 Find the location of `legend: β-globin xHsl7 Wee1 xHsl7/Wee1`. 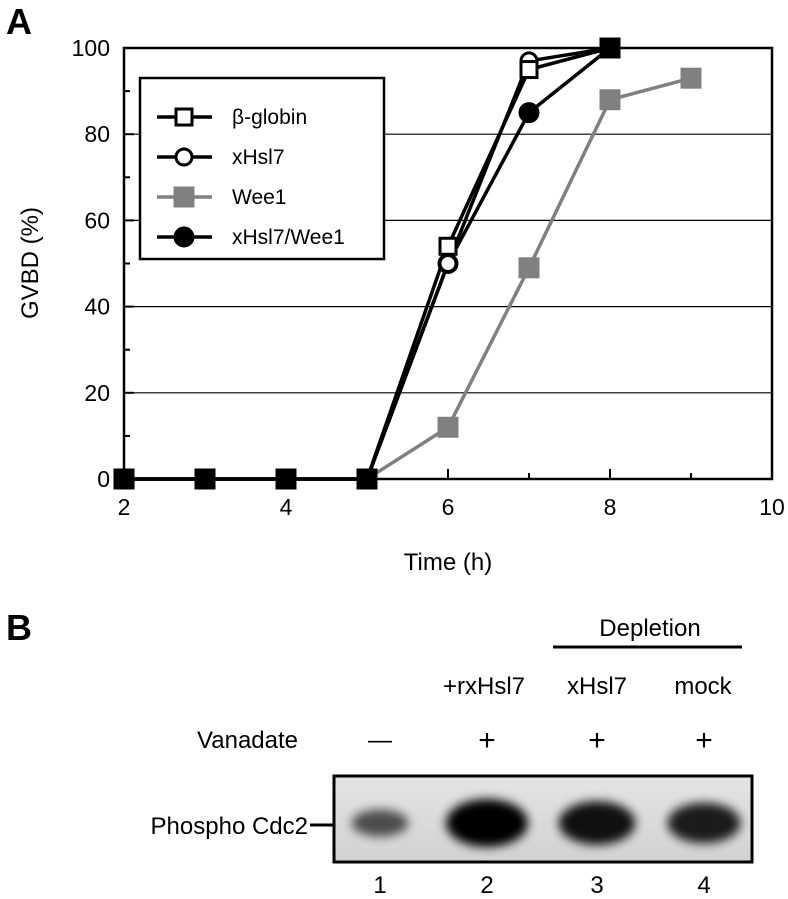

legend: β-globin xHsl7 Wee1 xHsl7/Wee1 is located at coordinates (262, 168).